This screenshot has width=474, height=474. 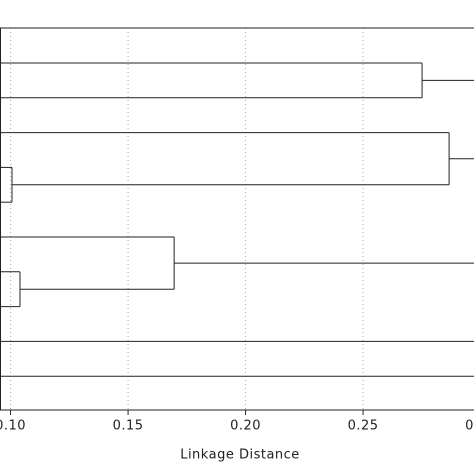 What do you see at coordinates (13, 426) in the screenshot?
I see `x-tick-label: 0.10` at bounding box center [13, 426].